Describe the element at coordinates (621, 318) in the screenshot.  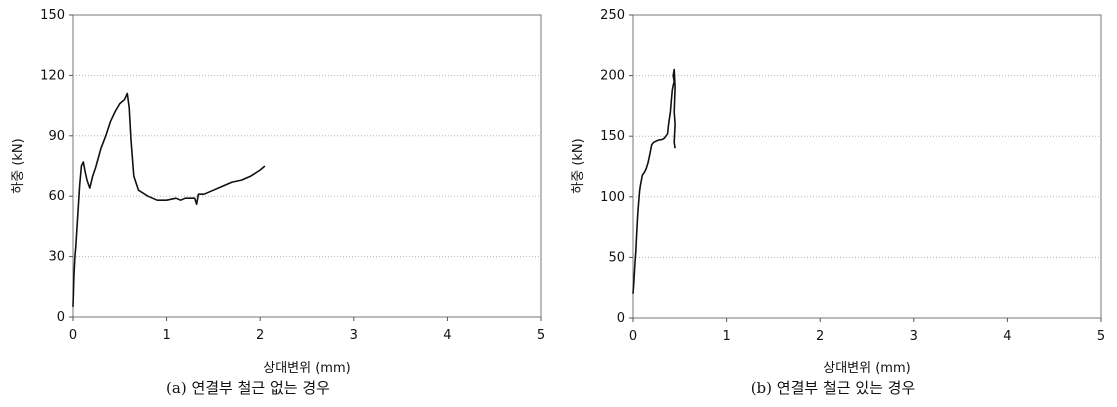
I see `y-tick-label-b-0: 0` at that location.